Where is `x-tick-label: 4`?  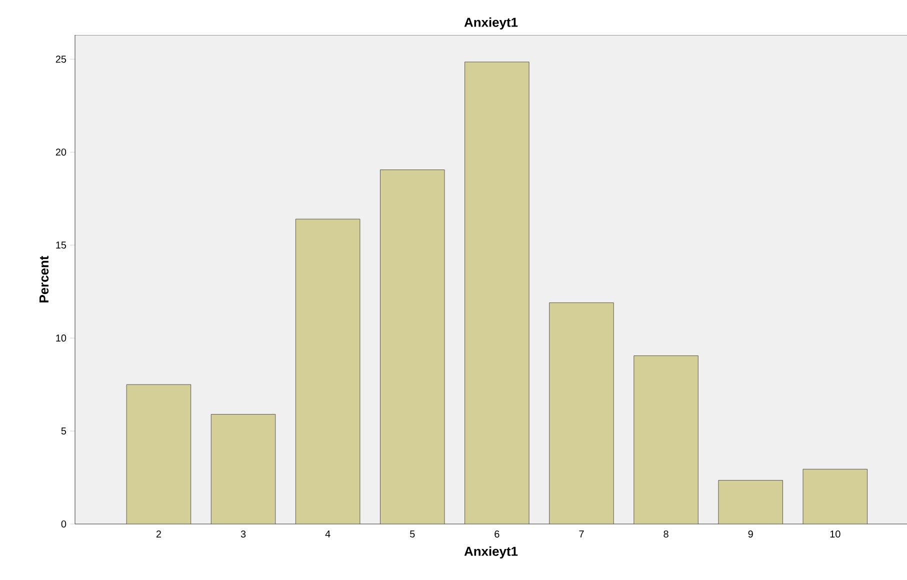
x-tick-label: 4 is located at coordinates (327, 534).